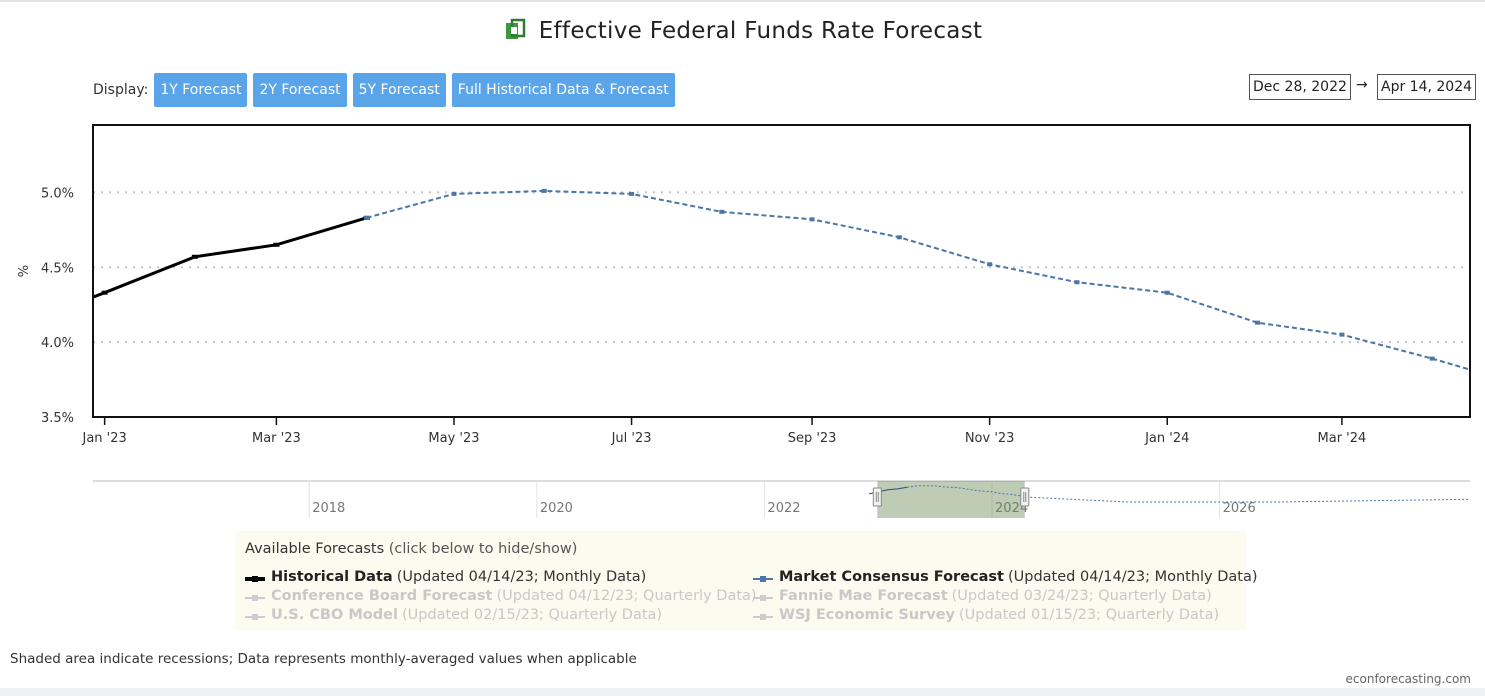 Image resolution: width=1485 pixels, height=696 pixels. I want to click on 1y-forecast-button: 1Y Forecast, so click(201, 90).